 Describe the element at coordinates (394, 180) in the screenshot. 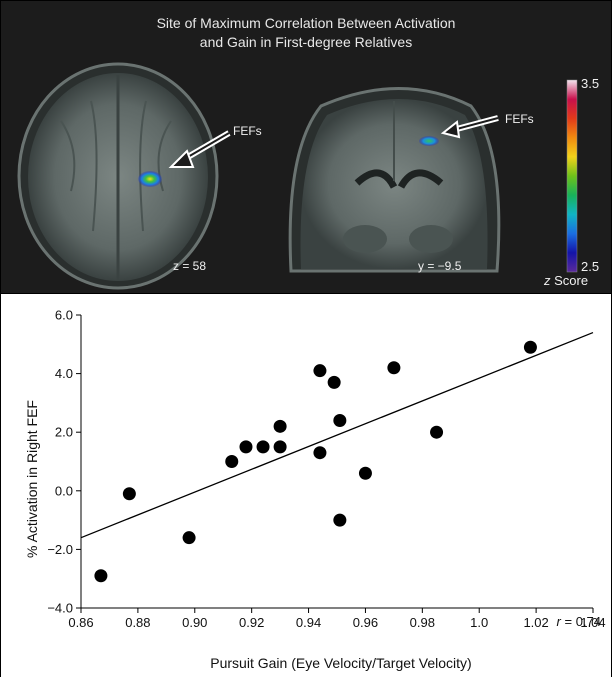

I see `coronal-slice` at that location.